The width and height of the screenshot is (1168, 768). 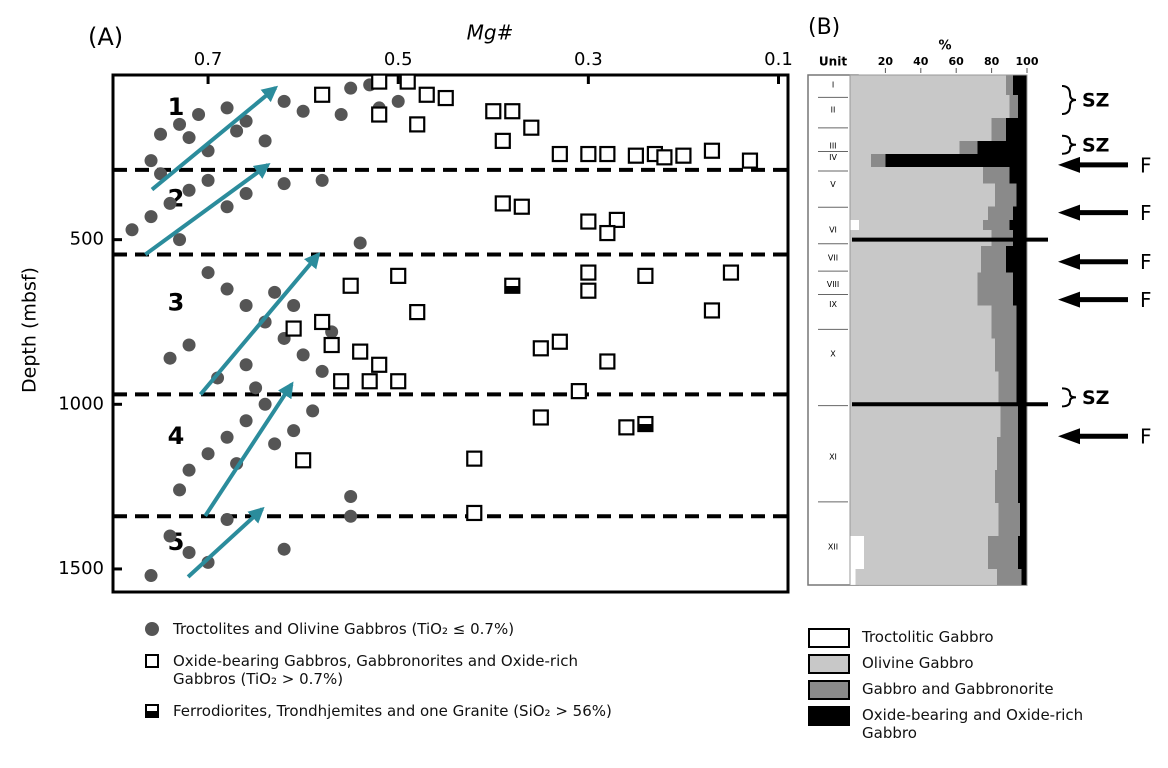 What do you see at coordinates (973, 724) in the screenshot?
I see `legend-label: Oxide-bearing and Oxide-rich Gabbro` at bounding box center [973, 724].